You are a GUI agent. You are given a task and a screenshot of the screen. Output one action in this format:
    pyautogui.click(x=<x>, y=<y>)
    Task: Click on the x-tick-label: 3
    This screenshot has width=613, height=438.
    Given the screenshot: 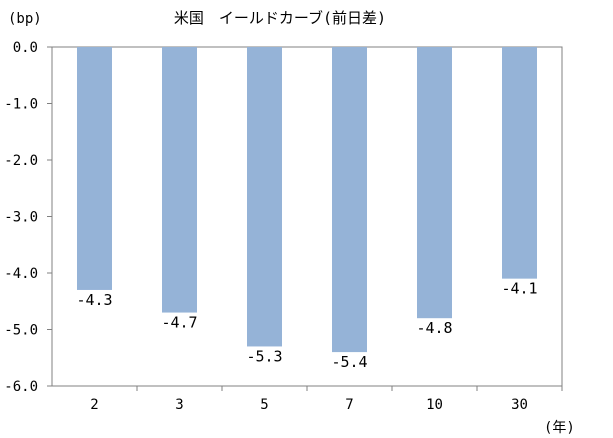 What is the action you would take?
    pyautogui.click(x=179, y=405)
    